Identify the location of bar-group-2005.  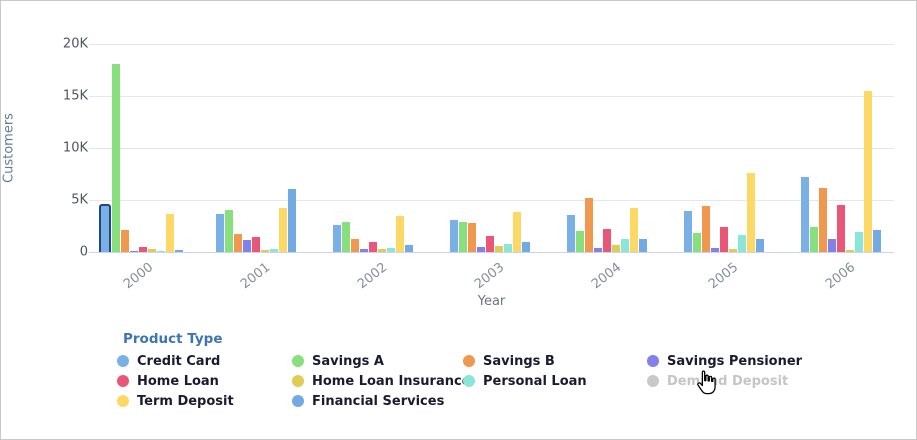
(724, 212).